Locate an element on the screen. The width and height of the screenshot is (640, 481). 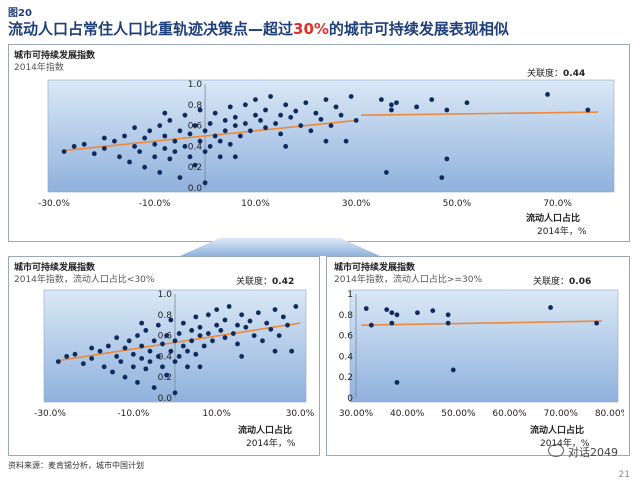
bottom-right-correlation-value: 0.06 is located at coordinates (580, 282).